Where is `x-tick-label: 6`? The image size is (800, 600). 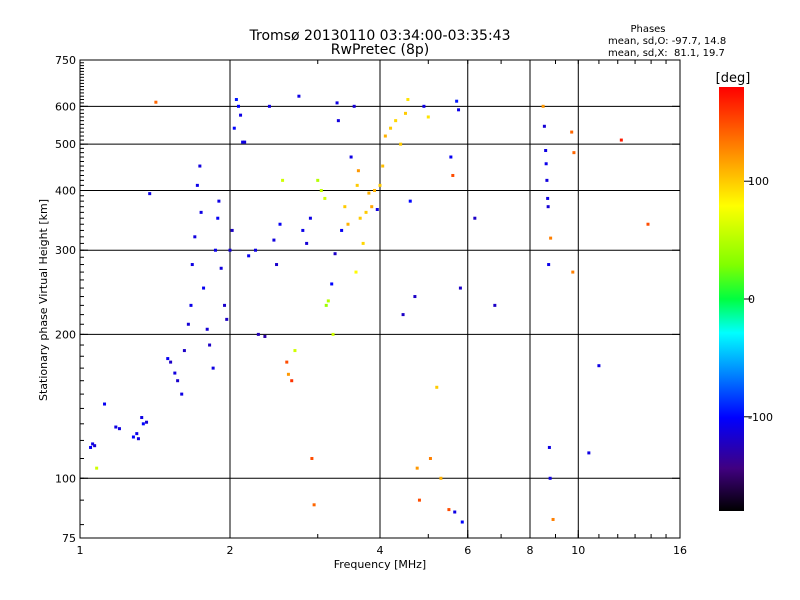 x-tick-label: 6 is located at coordinates (467, 550).